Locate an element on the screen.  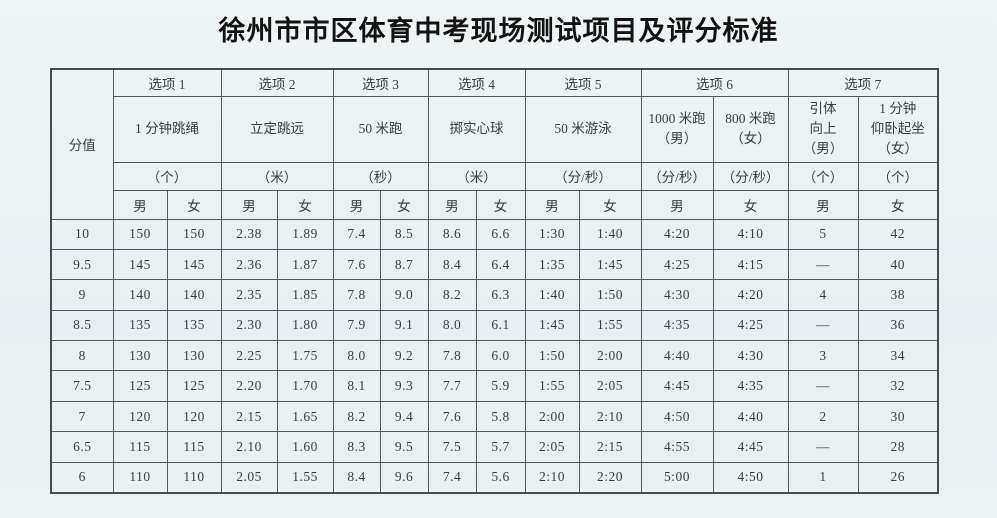
score-cell: 7.5 is located at coordinates (82, 386).